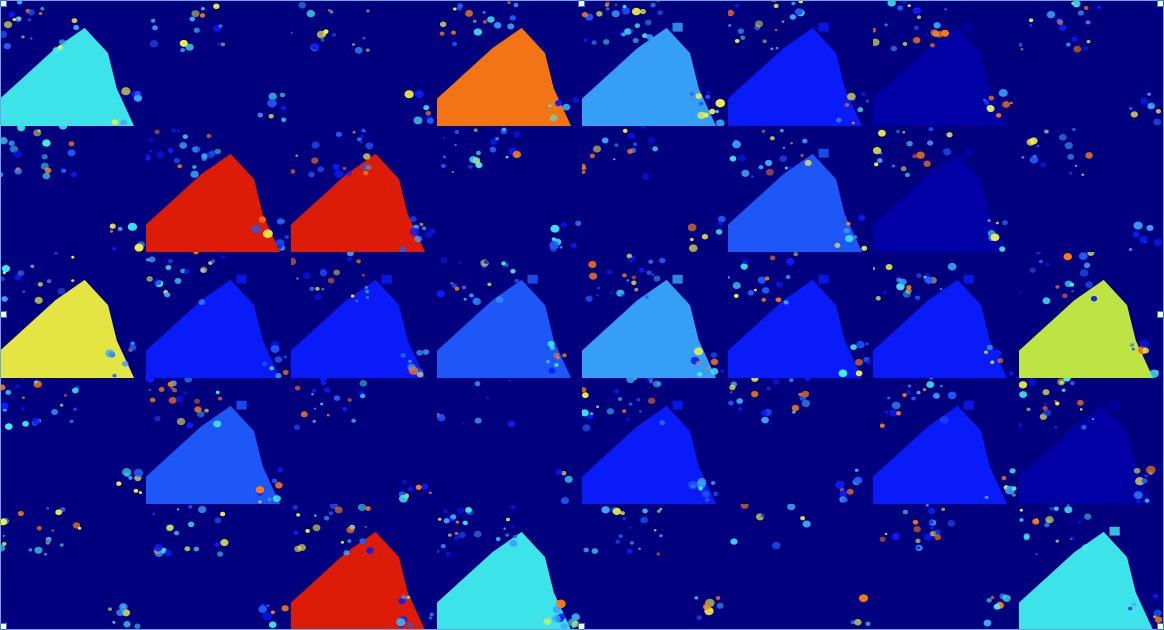  I want to click on resize-handle-bottom-right, so click(1160, 626).